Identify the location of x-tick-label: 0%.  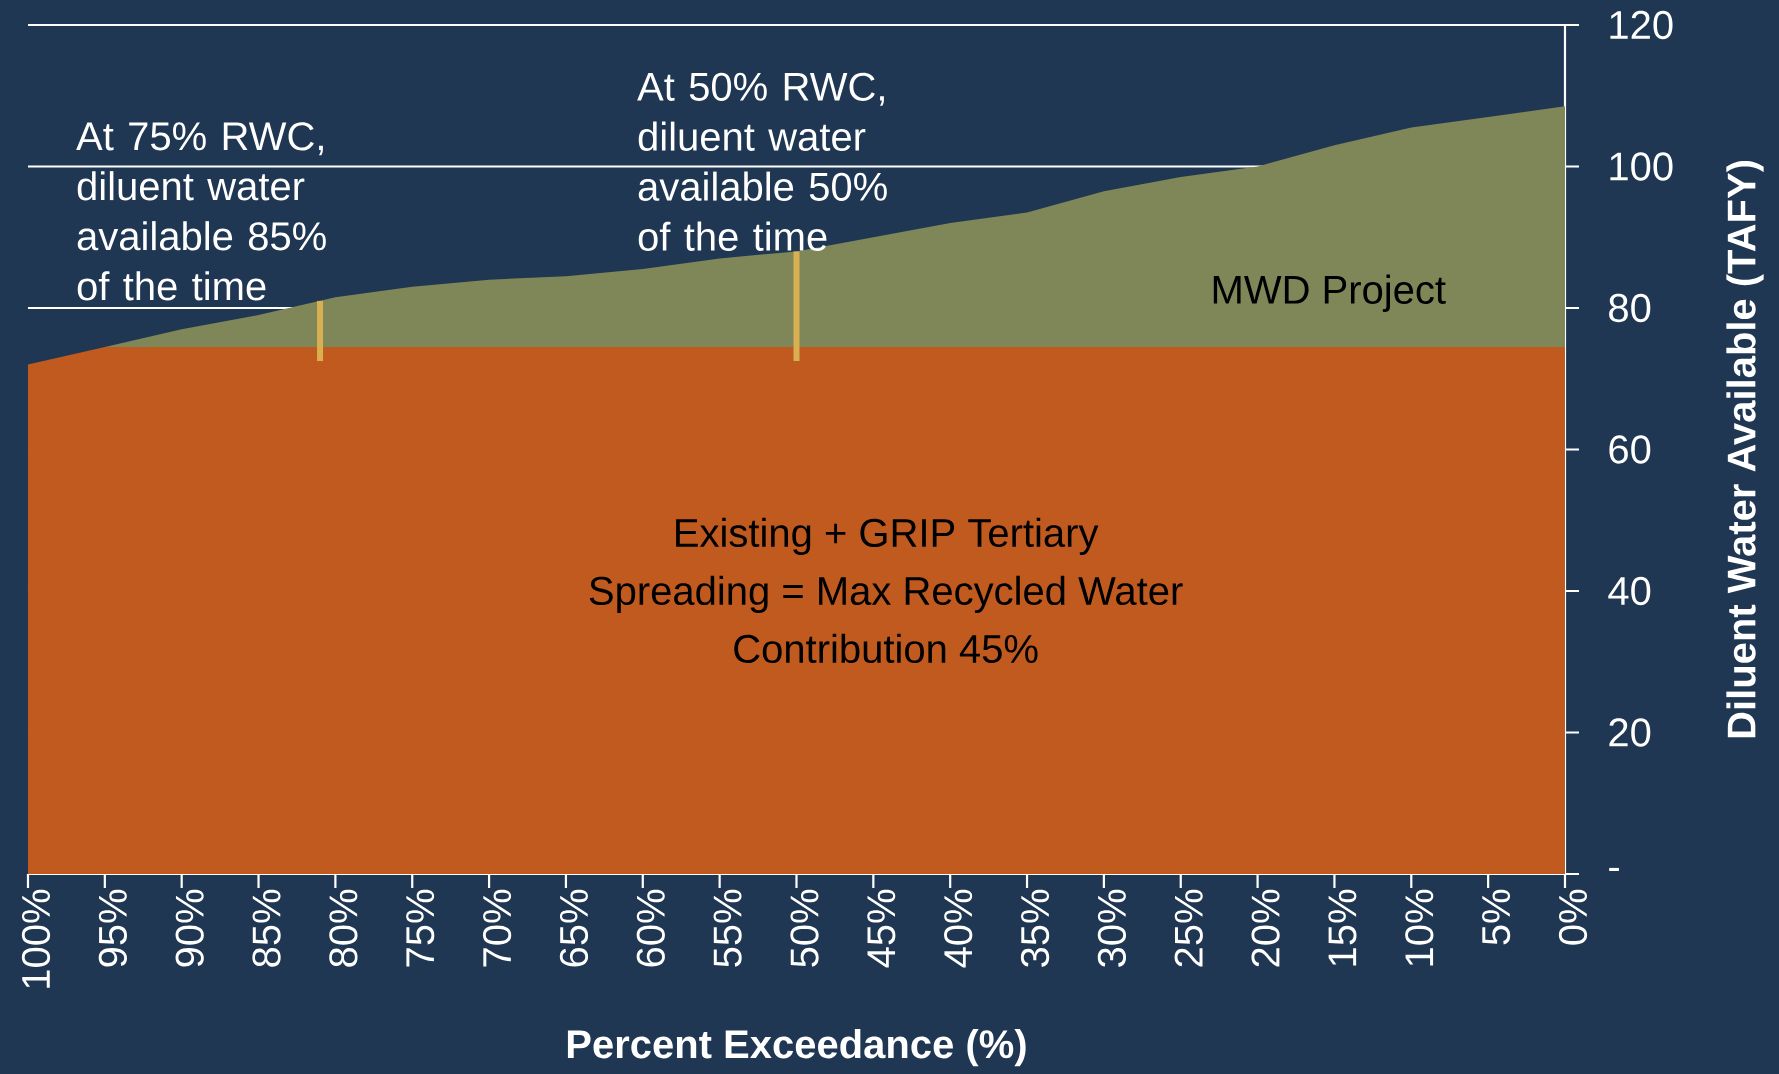
(1573, 917).